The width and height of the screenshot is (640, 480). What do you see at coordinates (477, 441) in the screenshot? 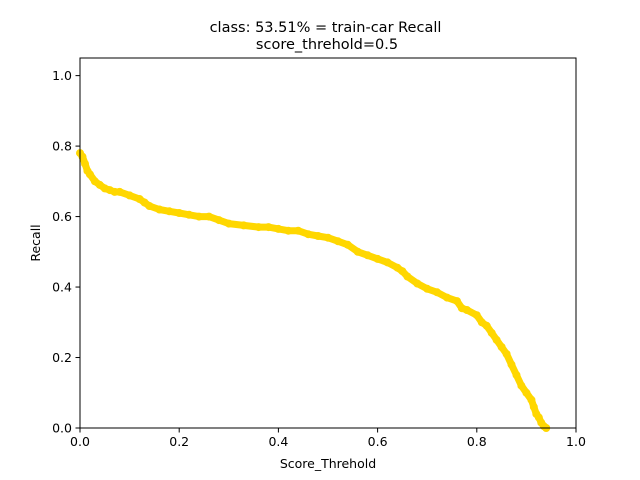
I see `x-tick-label: 0.8` at bounding box center [477, 441].